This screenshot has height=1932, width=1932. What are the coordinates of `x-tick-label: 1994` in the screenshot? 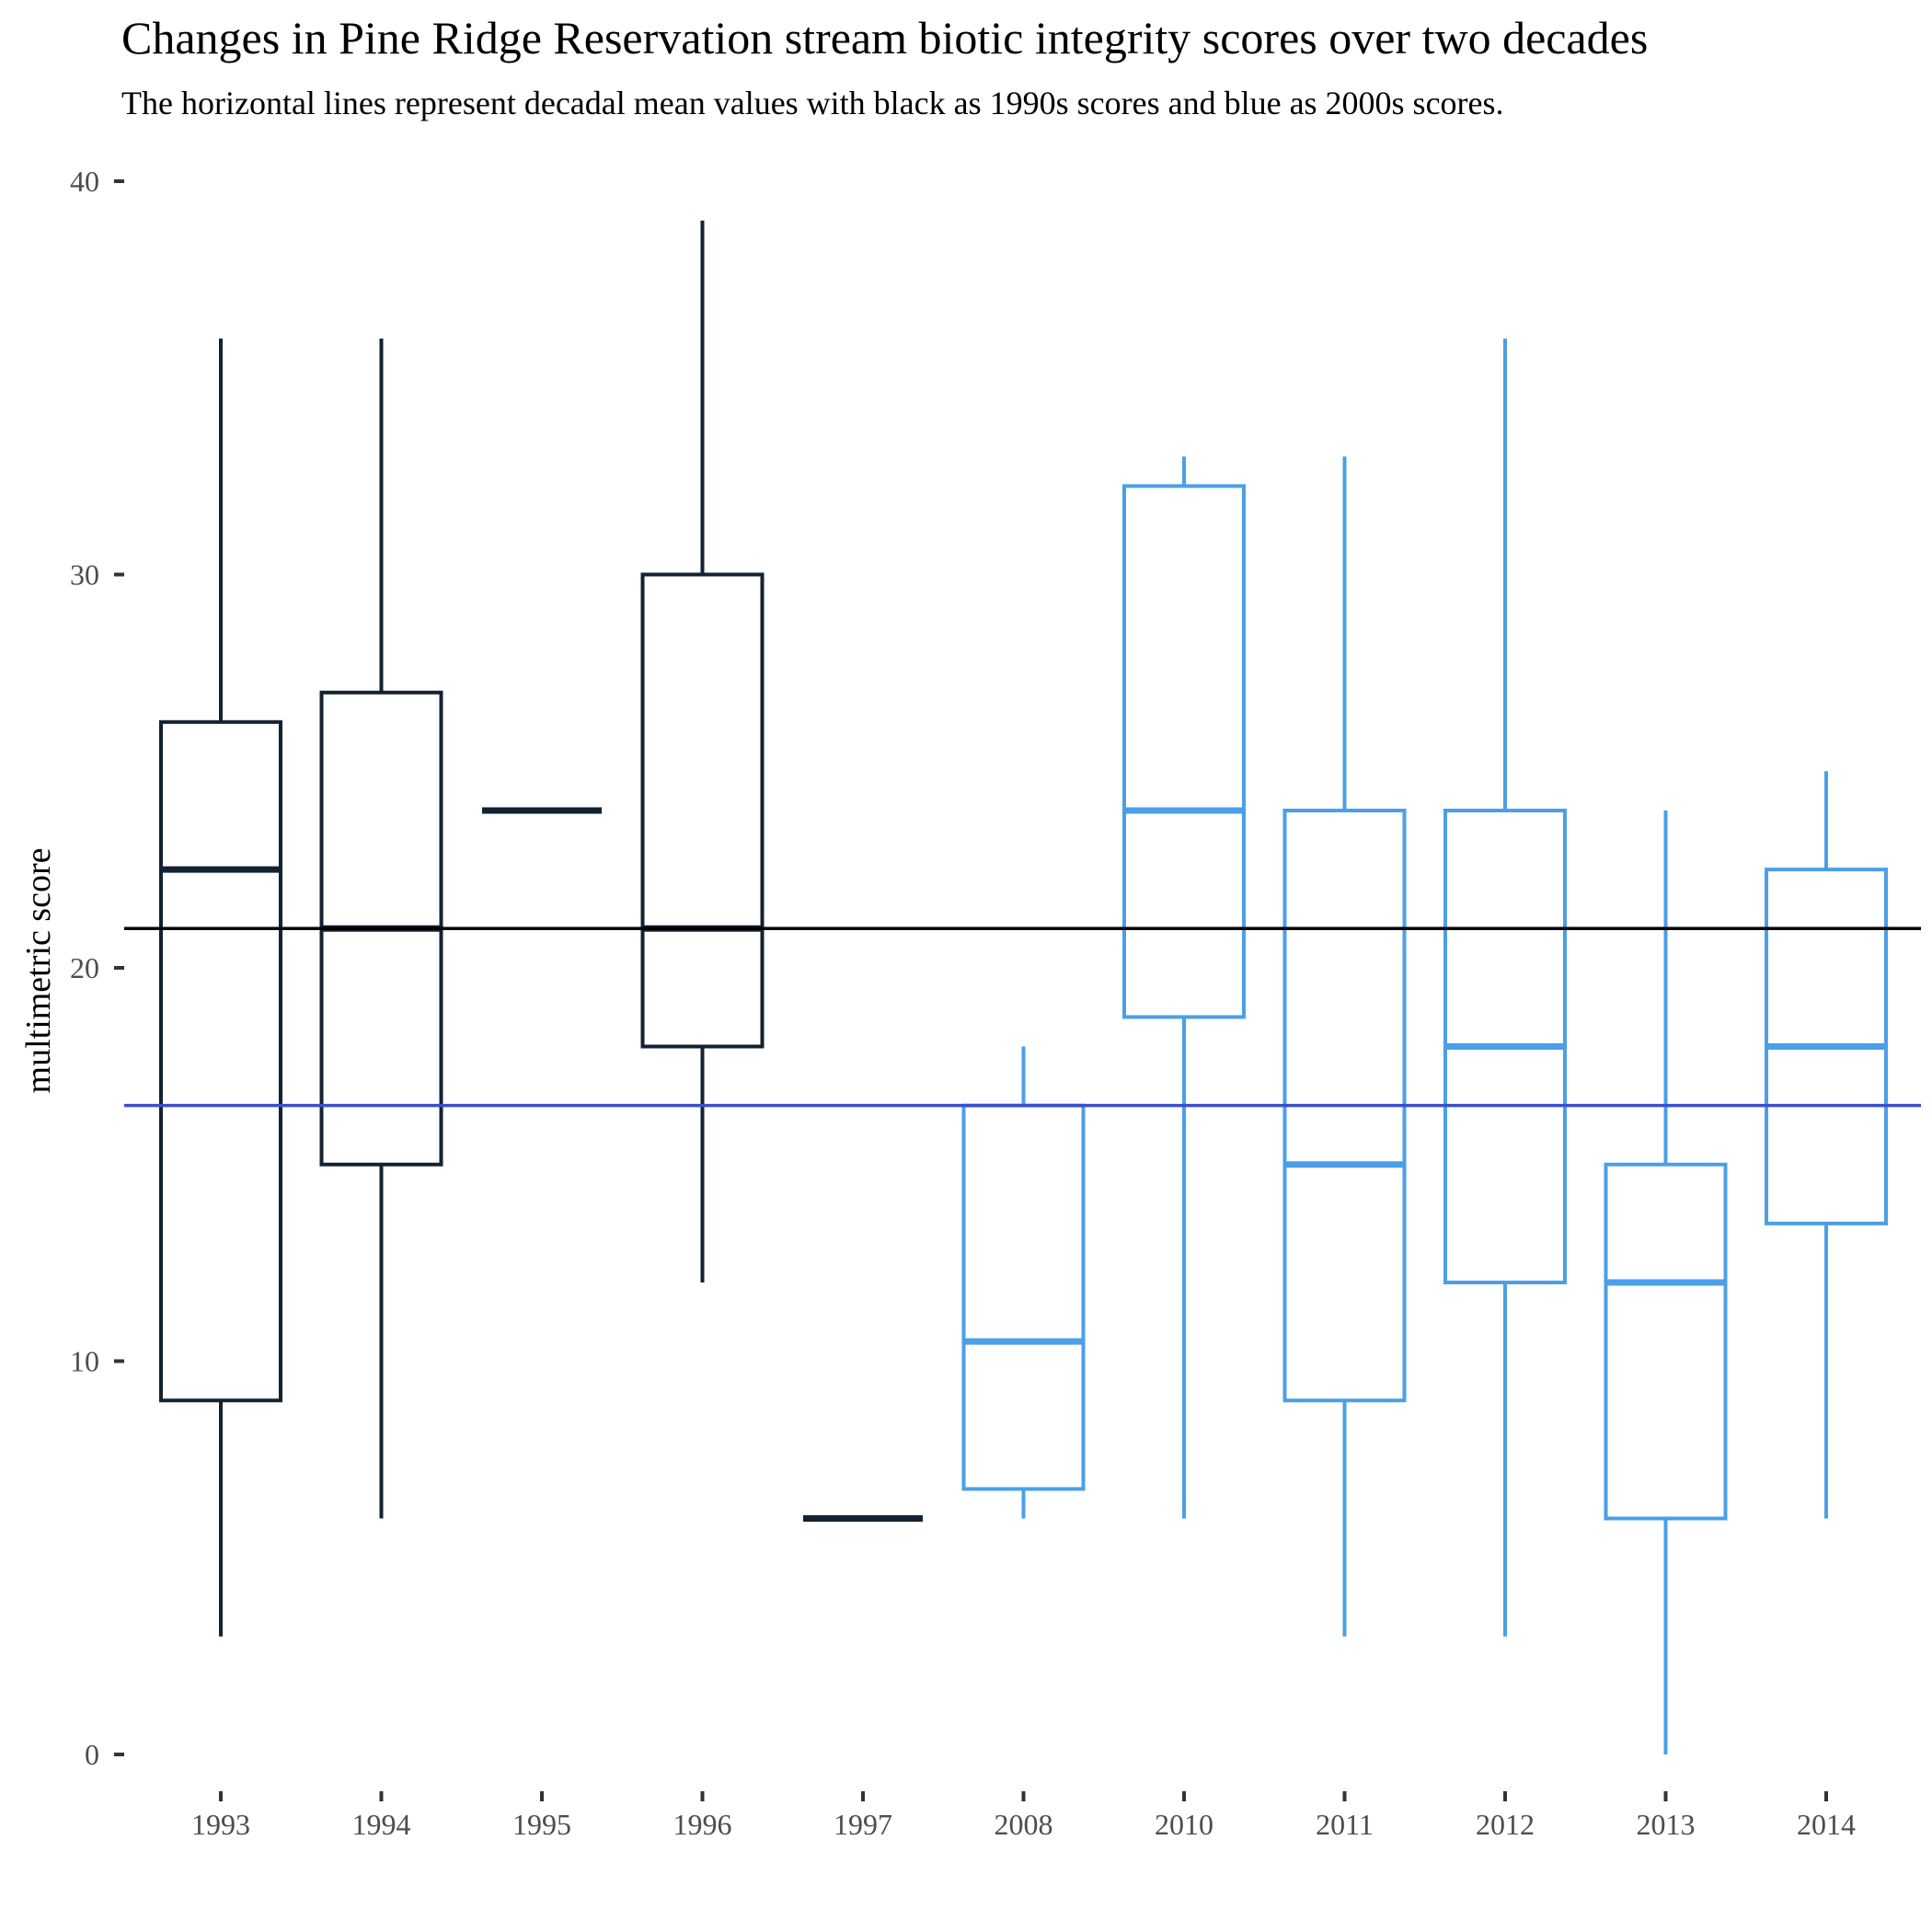 It's located at (381, 1824).